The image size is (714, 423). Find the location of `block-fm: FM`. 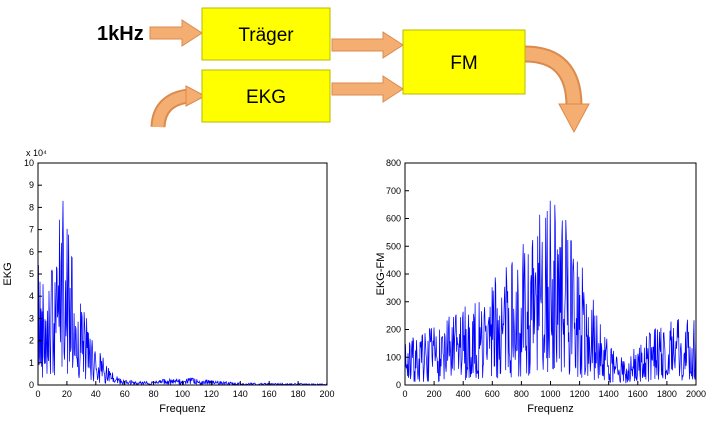

block-fm: FM is located at coordinates (464, 62).